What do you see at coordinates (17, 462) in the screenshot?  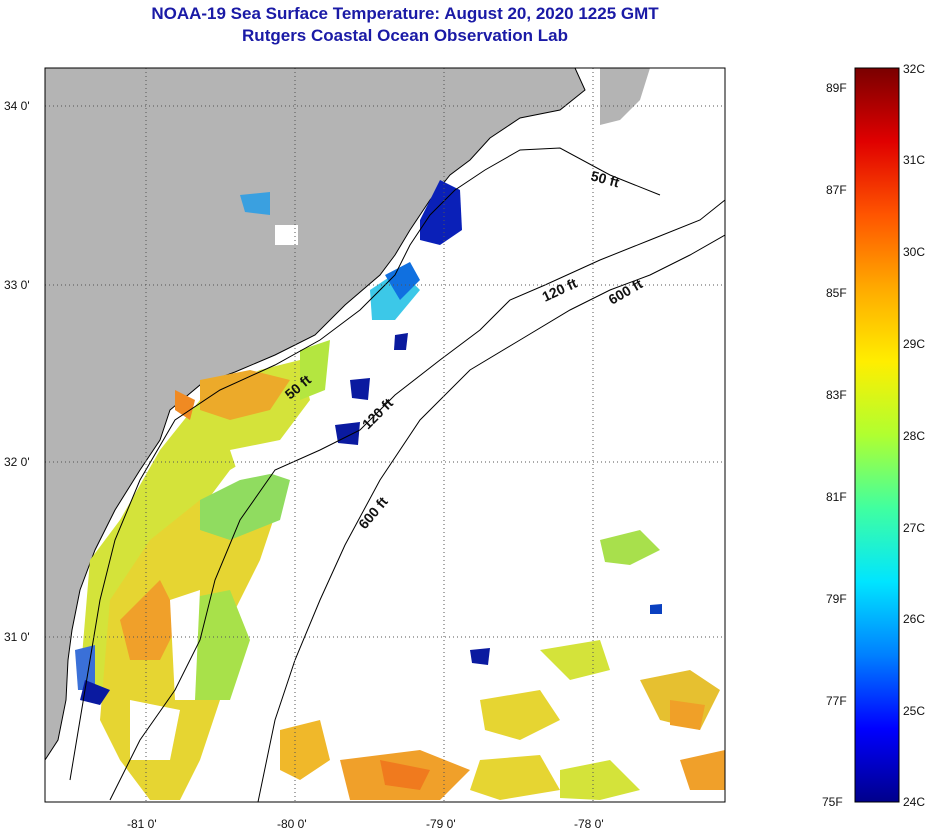 I see `lat-label: 32 0'` at bounding box center [17, 462].